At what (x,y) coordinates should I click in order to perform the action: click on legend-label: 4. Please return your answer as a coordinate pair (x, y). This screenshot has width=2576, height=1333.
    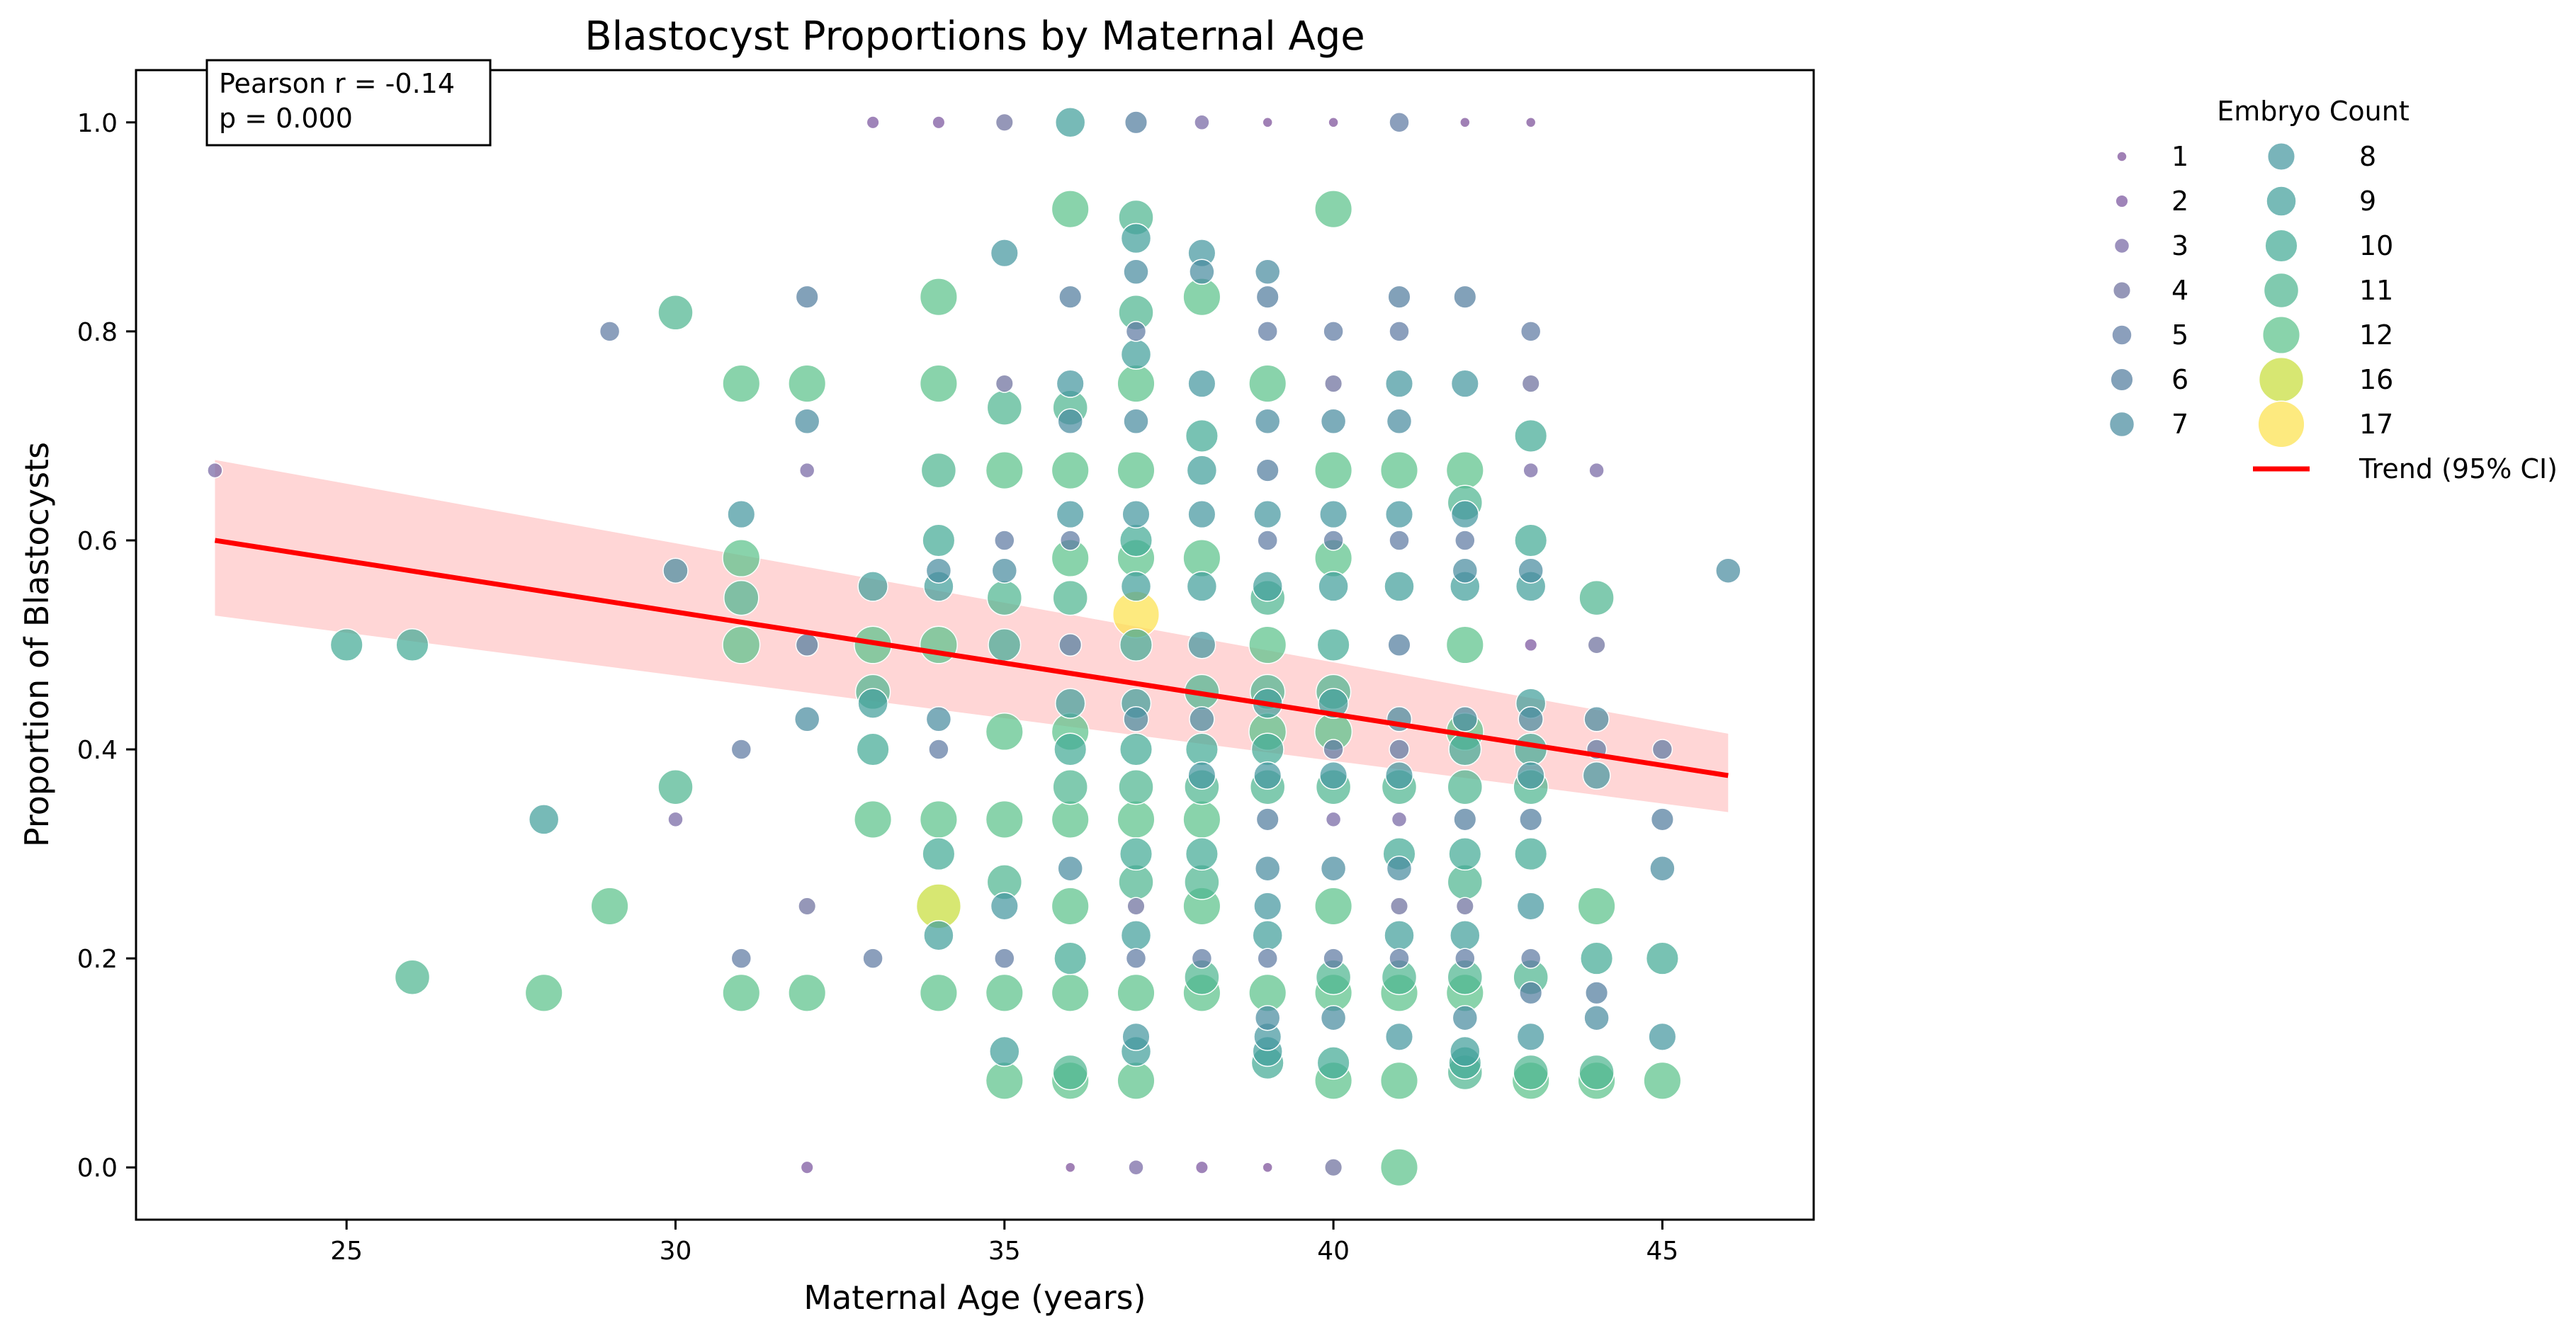
    Looking at the image, I should click on (2179, 290).